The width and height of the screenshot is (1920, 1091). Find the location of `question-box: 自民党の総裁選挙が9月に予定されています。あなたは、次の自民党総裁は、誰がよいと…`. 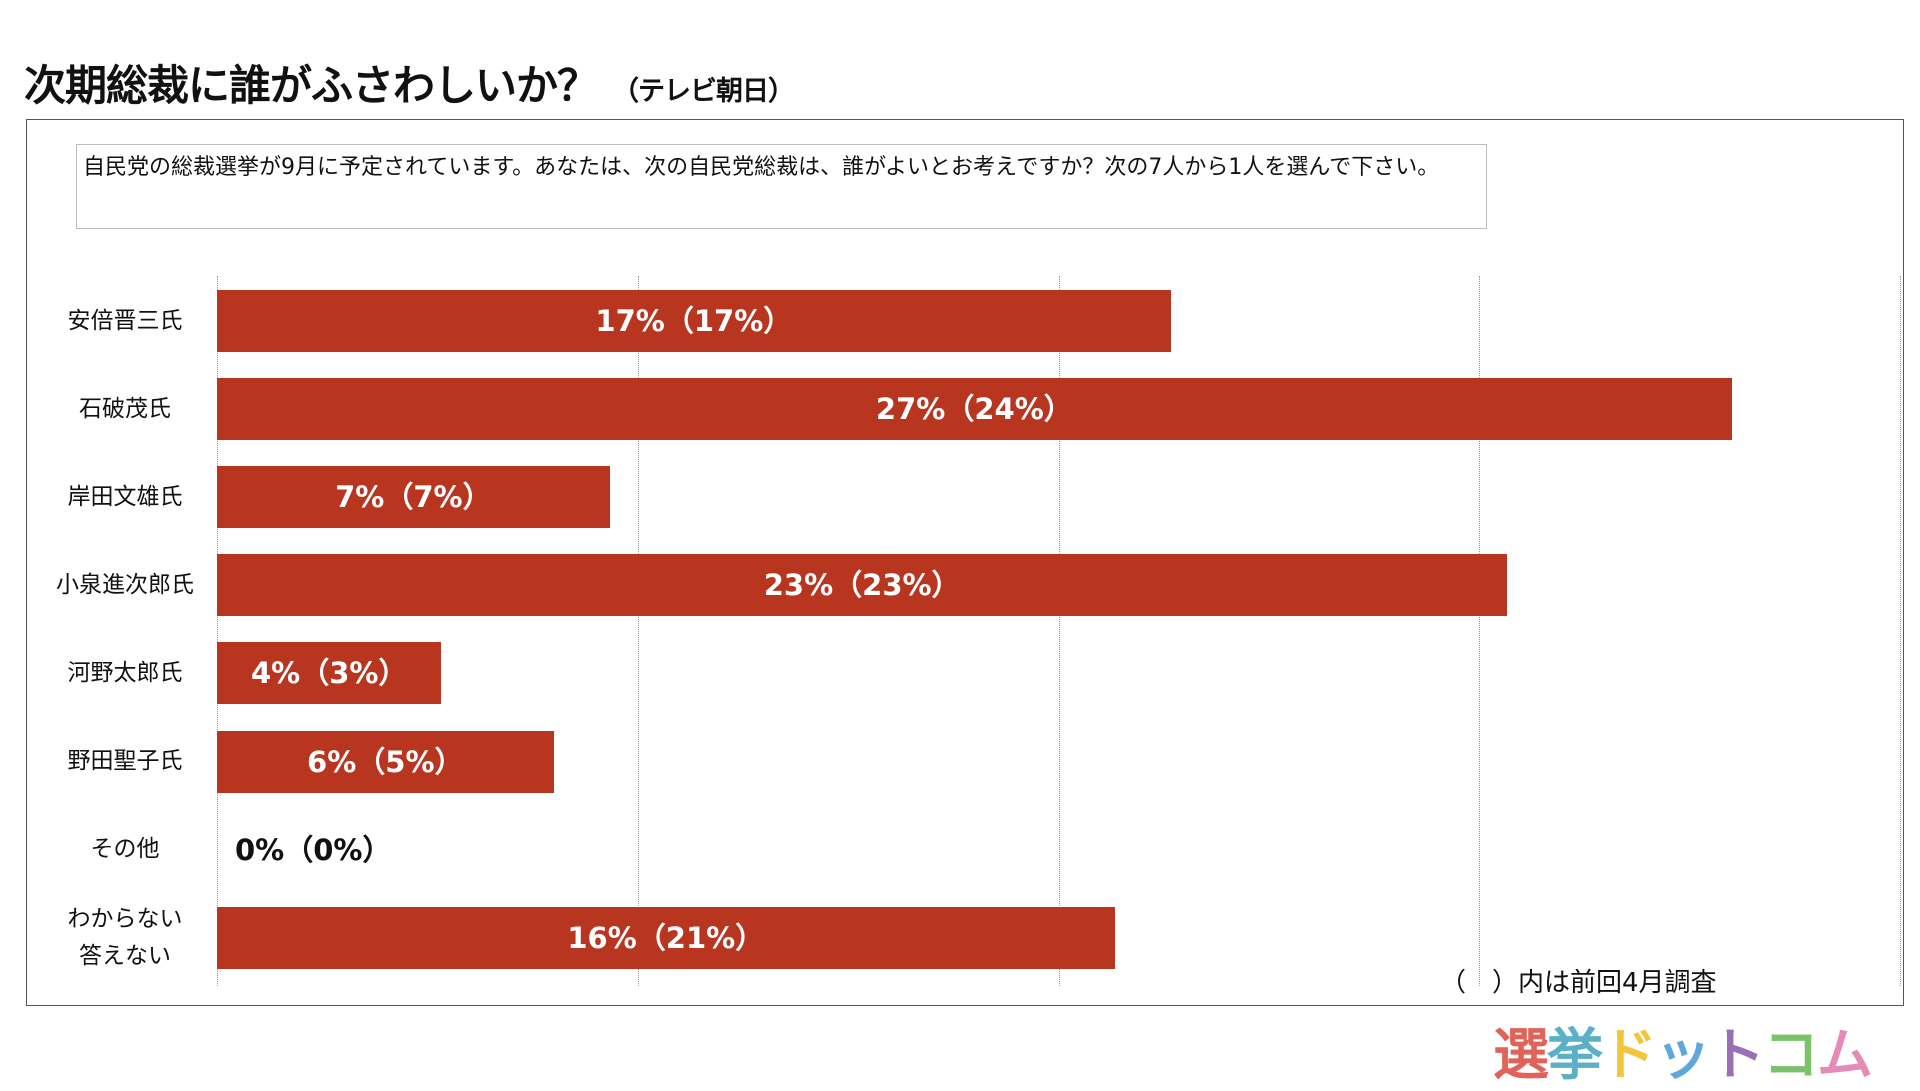

question-box: 自民党の総裁選挙が9月に予定されています。あなたは、次の自民党総裁は、誰がよいと… is located at coordinates (781, 186).